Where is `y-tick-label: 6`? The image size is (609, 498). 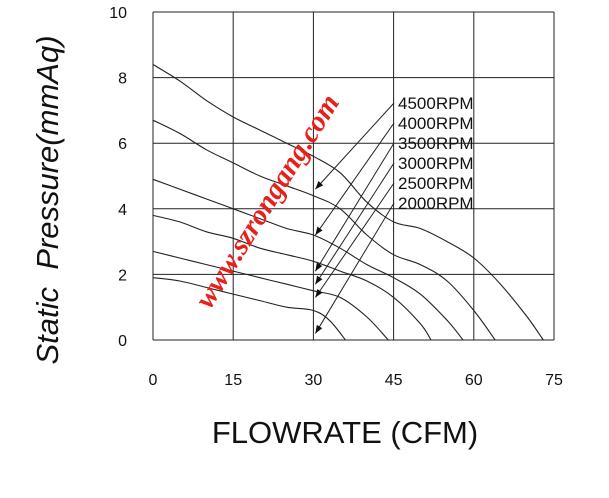 y-tick-label: 6 is located at coordinates (122, 144).